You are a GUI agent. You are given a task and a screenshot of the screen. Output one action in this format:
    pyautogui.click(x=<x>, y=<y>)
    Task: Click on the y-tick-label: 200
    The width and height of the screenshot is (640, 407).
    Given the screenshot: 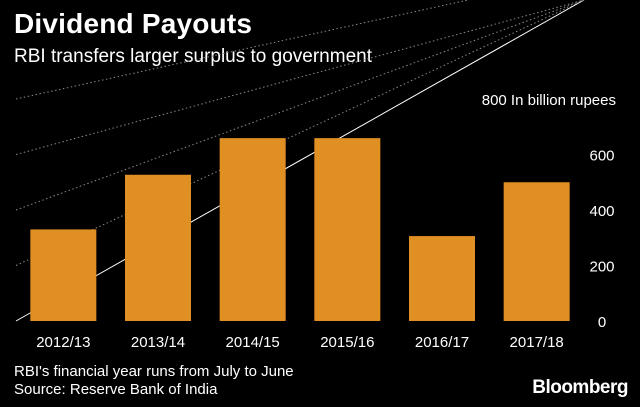 What is the action you would take?
    pyautogui.click(x=601, y=267)
    